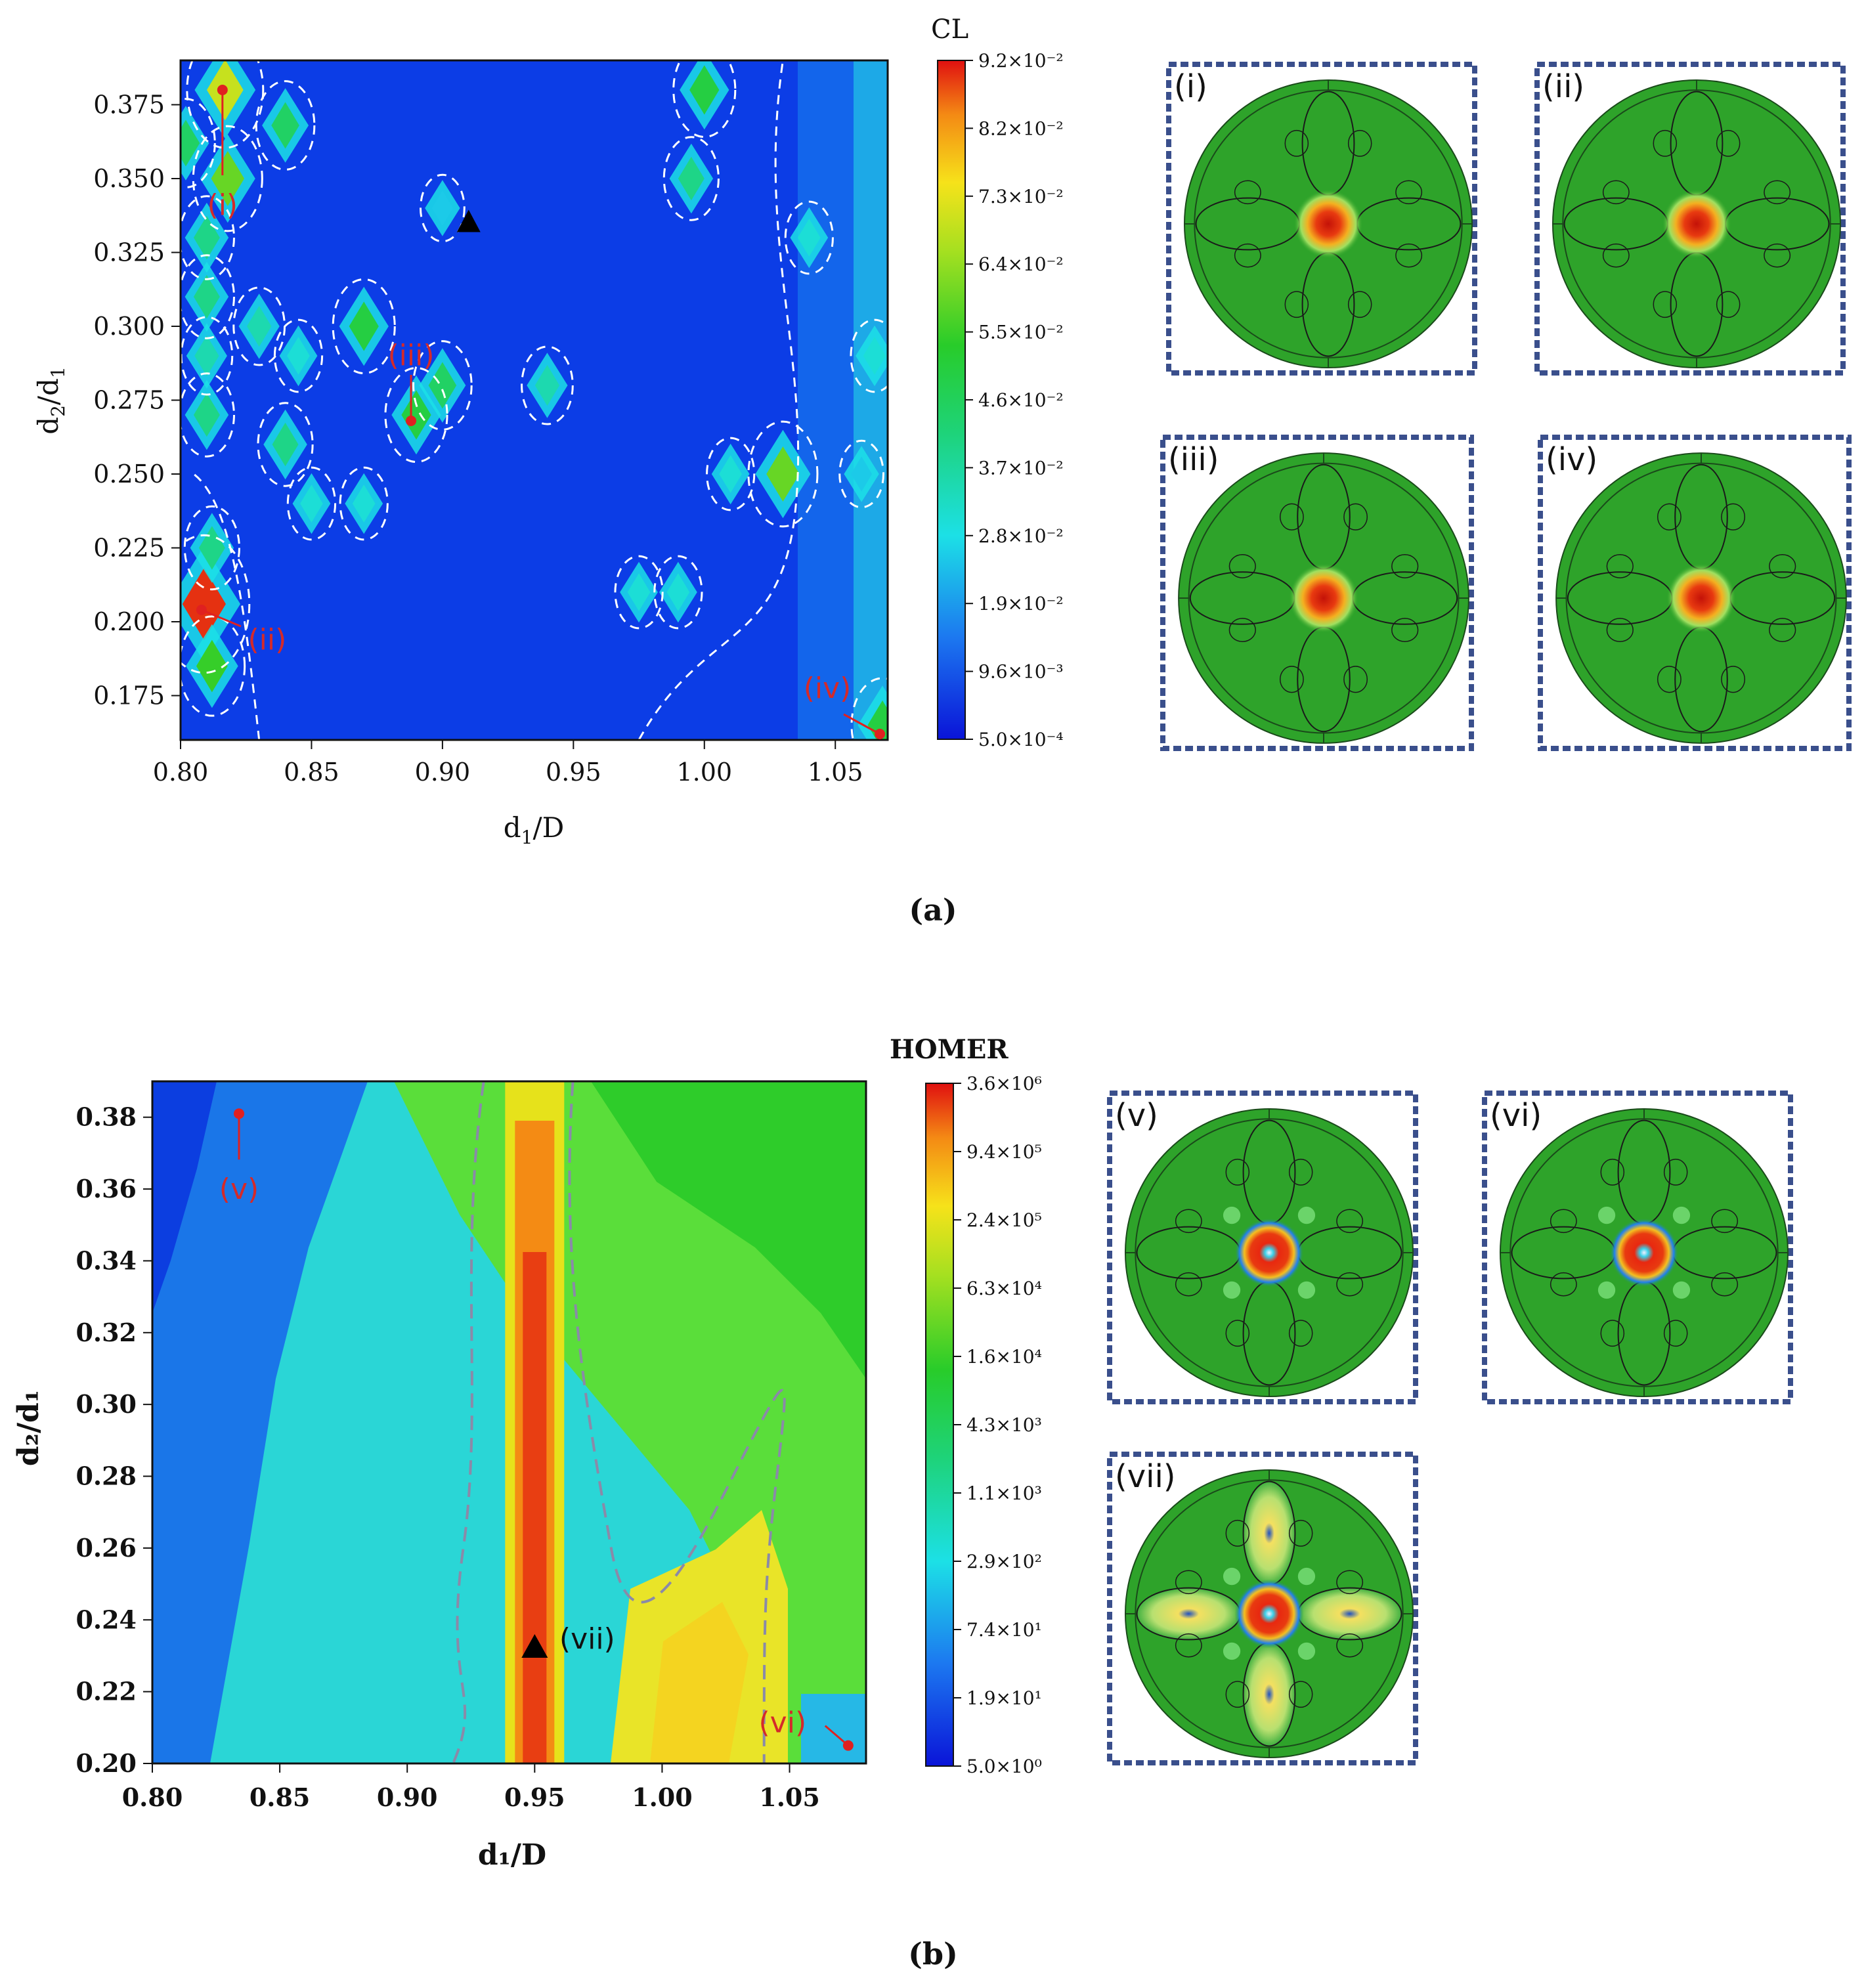 The height and width of the screenshot is (1988, 1866). Describe the element at coordinates (129, 474) in the screenshot. I see `y-tick-label-a: 0.250` at that location.